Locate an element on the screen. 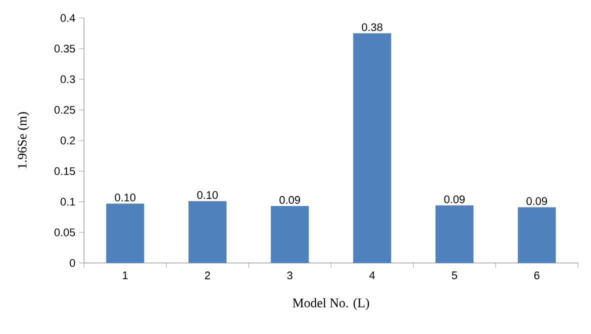 This screenshot has height=334, width=591. y-tick-label: 0.25 is located at coordinates (65, 110).